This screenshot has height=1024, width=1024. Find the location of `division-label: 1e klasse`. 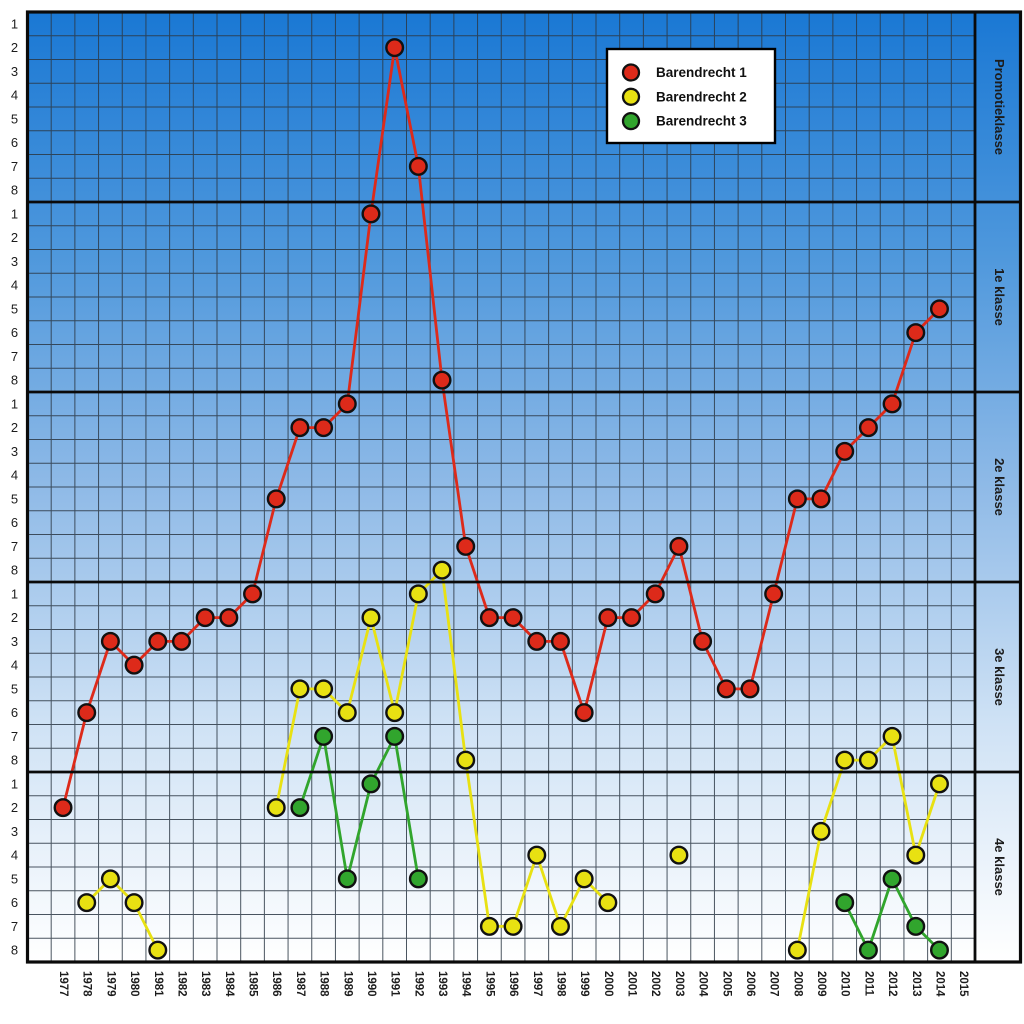

division-label: 1e klasse is located at coordinates (999, 297).